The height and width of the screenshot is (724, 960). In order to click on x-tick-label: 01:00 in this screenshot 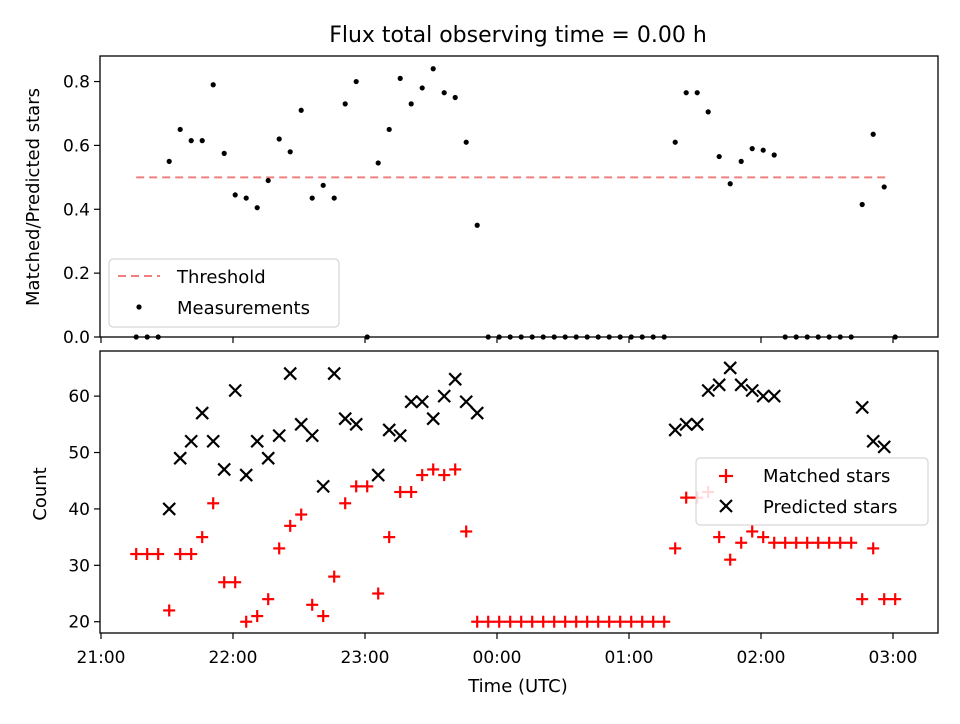, I will do `click(629, 658)`.